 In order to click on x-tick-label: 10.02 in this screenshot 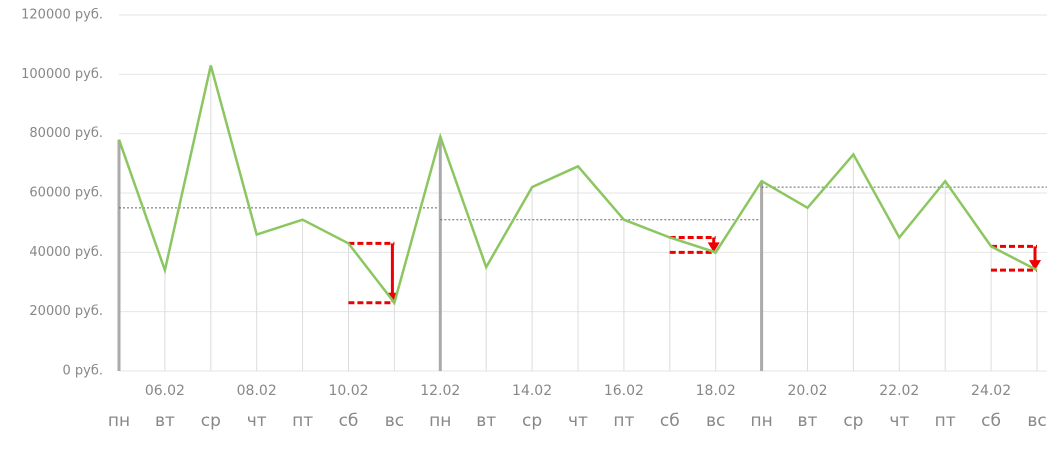, I will do `click(348, 391)`.